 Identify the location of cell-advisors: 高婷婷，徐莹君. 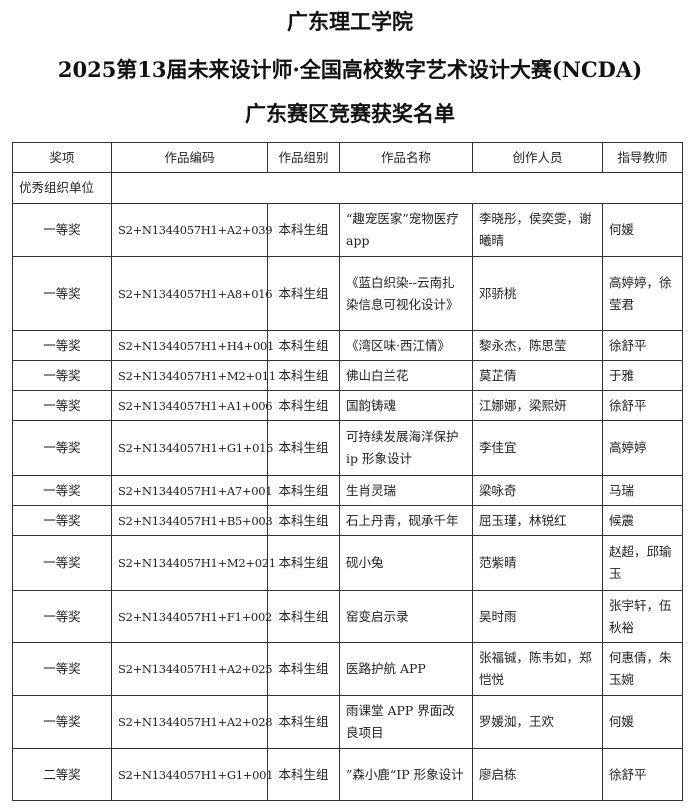
(642, 293).